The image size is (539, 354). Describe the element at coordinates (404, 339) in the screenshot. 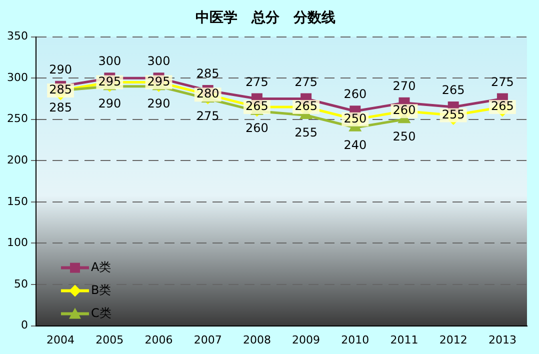

I see `x-tick-label: 2011` at that location.